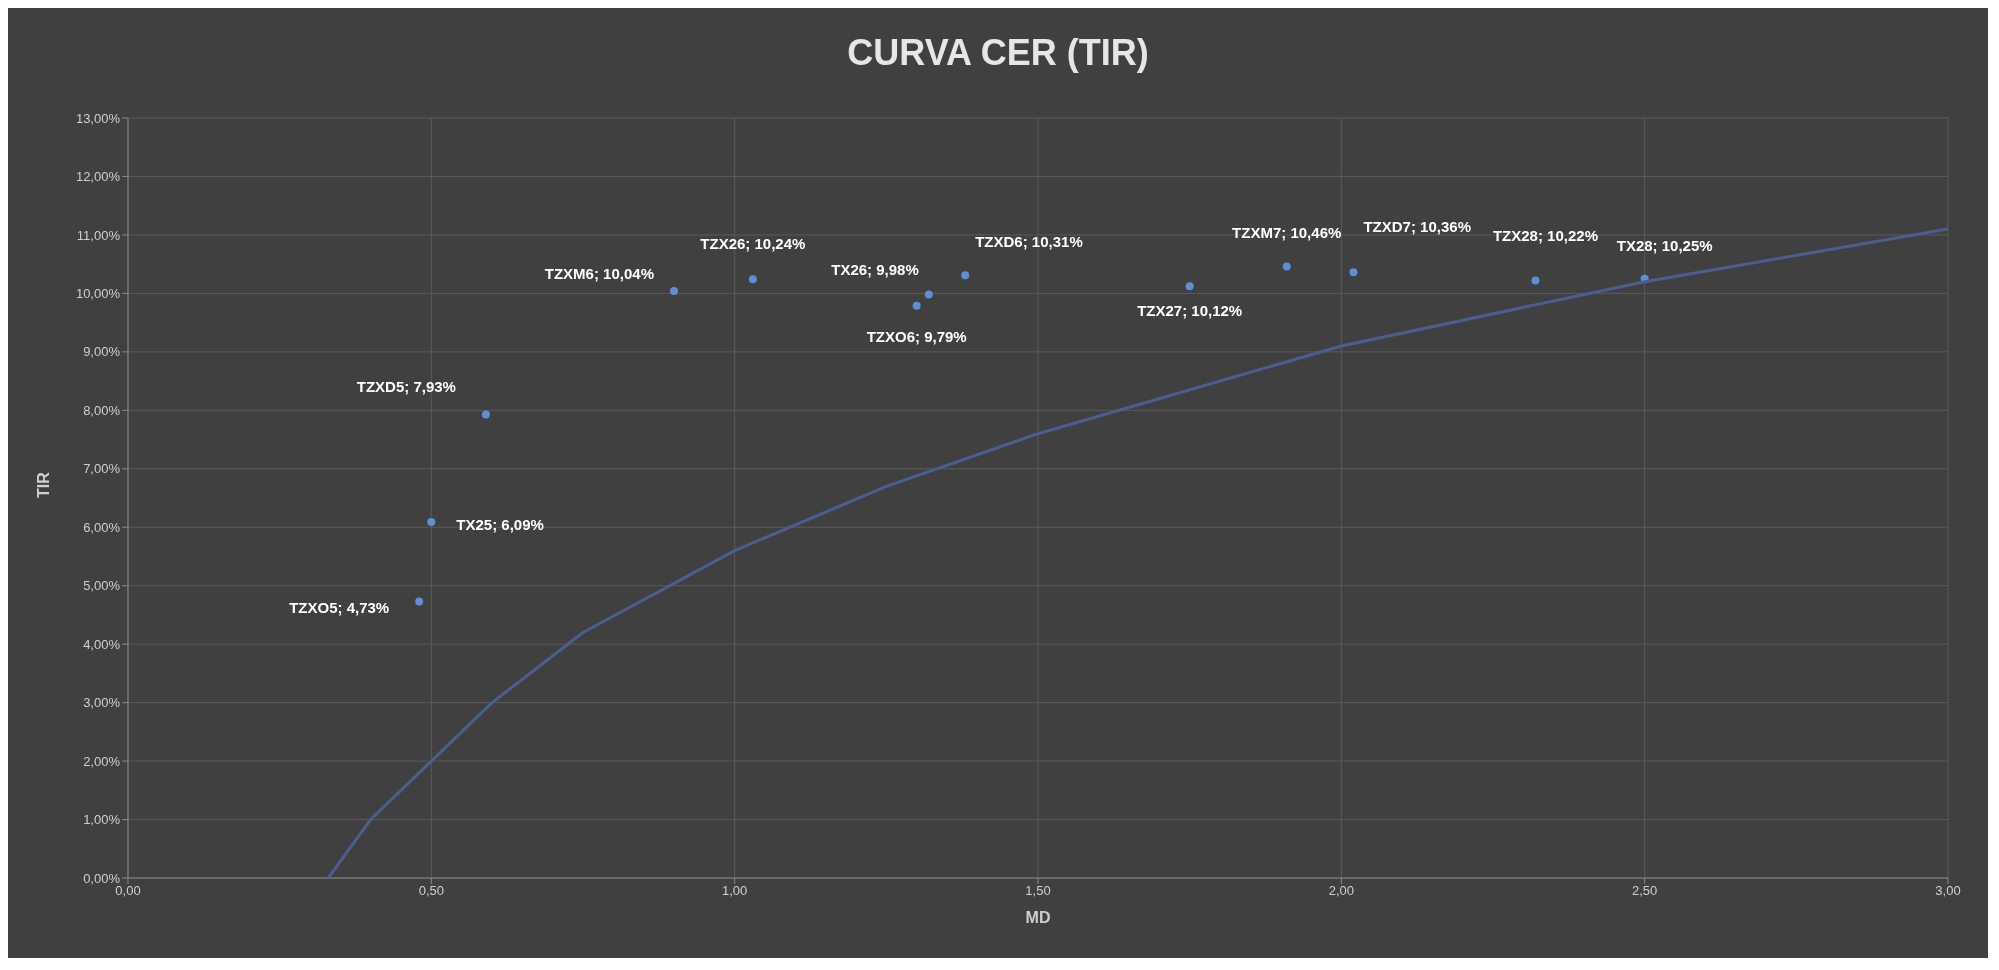 The height and width of the screenshot is (970, 1999). Describe the element at coordinates (102, 527) in the screenshot. I see `y-tick-label: 6,00%` at that location.